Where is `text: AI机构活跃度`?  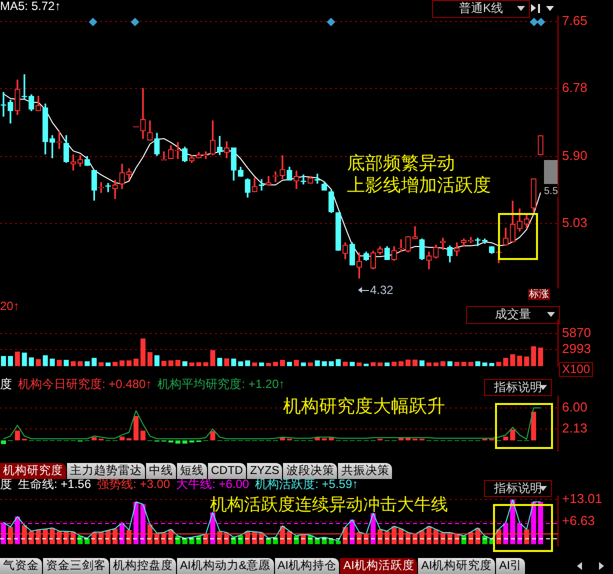 text: AI机构活跃度 is located at coordinates (379, 566).